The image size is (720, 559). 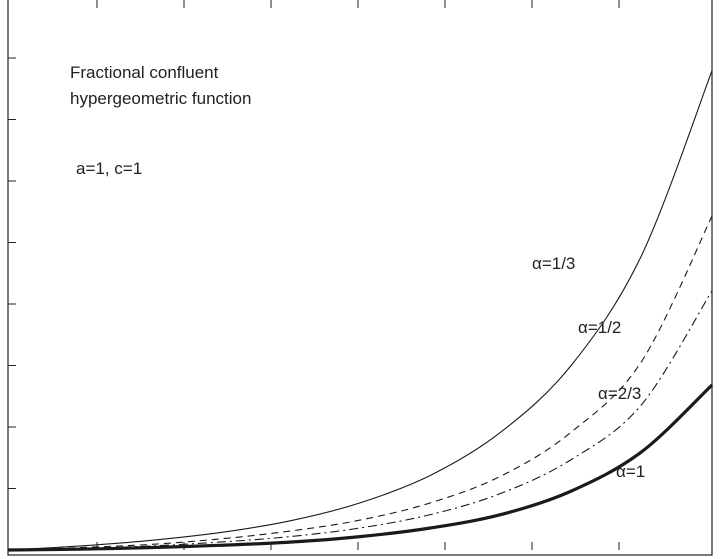 What do you see at coordinates (109, 168) in the screenshot?
I see `parameters-label: a=1, c=1` at bounding box center [109, 168].